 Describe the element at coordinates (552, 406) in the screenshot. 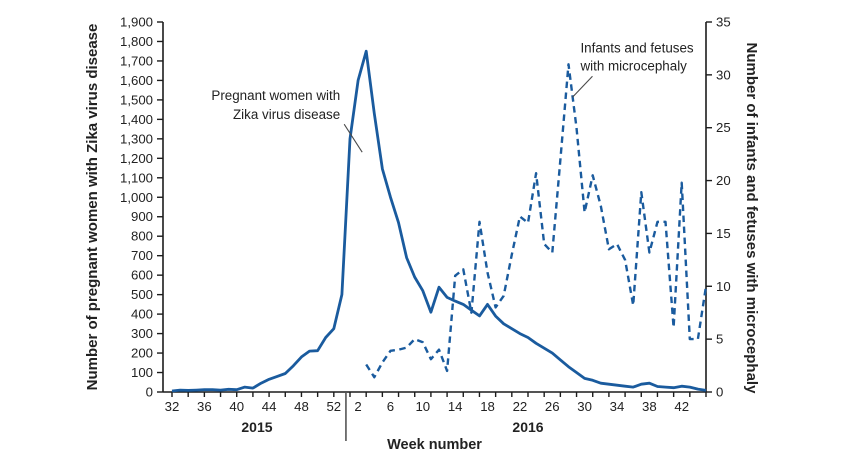

I see `x-axis-week-label: 26` at that location.